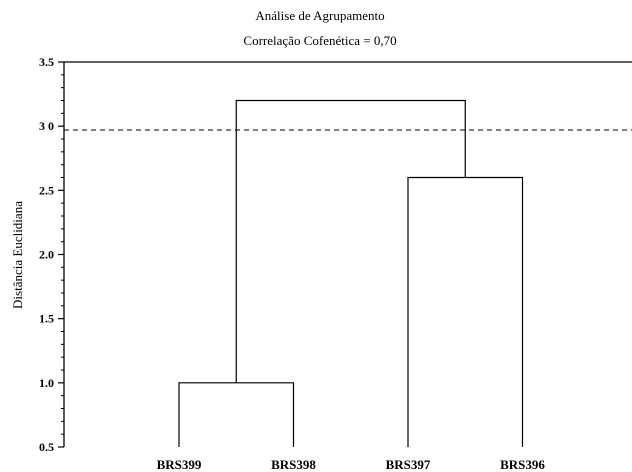  Describe the element at coordinates (179, 464) in the screenshot. I see `category-label: BRS399` at that location.